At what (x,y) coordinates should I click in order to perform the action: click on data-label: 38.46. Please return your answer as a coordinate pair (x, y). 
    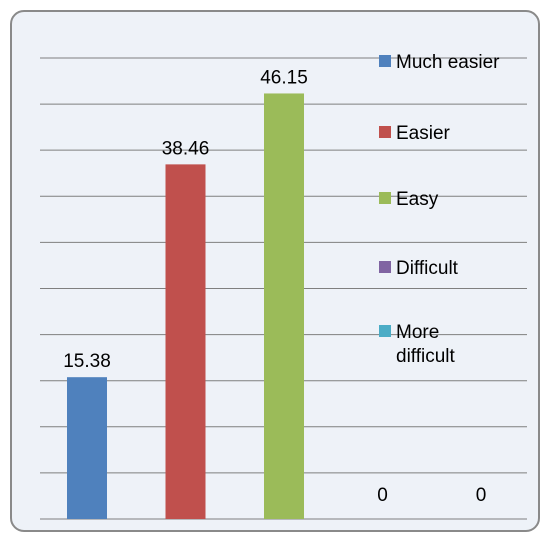
    Looking at the image, I should click on (186, 148).